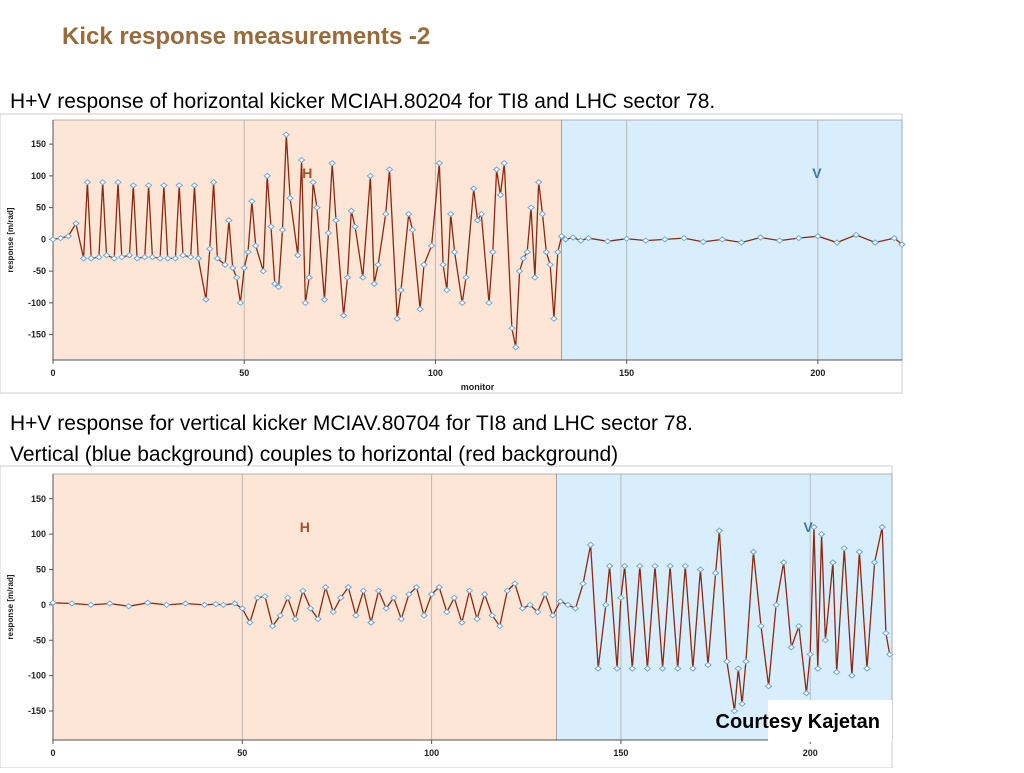  What do you see at coordinates (38, 534) in the screenshot?
I see `y-tick-label: 100` at bounding box center [38, 534].